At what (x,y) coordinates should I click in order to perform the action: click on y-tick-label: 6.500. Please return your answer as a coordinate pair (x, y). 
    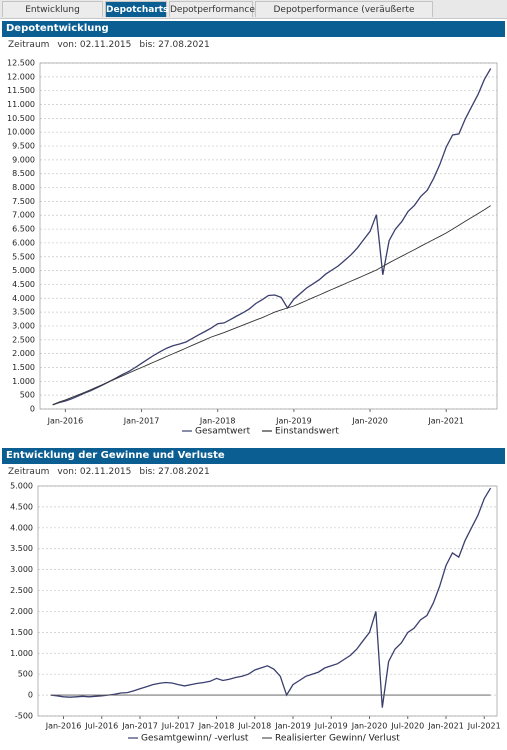
    Looking at the image, I should click on (23, 229).